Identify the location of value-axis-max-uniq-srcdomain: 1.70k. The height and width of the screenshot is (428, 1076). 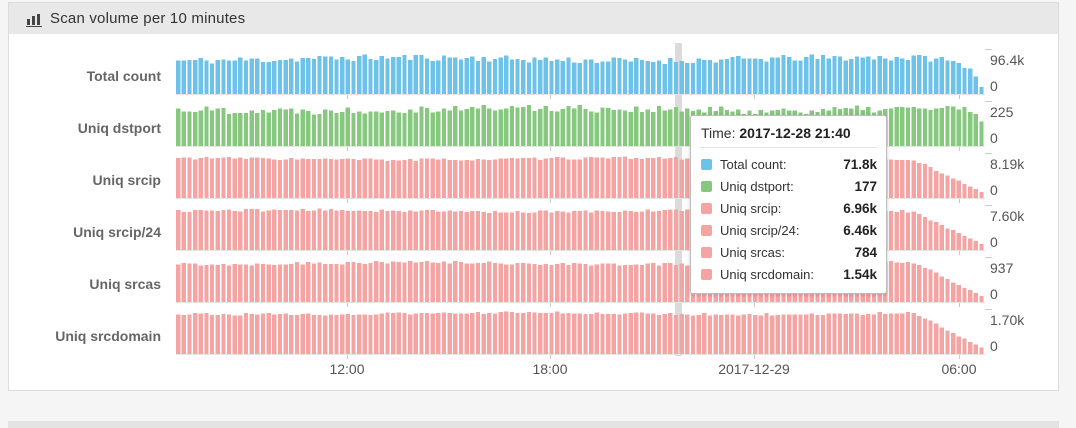
(1007, 320).